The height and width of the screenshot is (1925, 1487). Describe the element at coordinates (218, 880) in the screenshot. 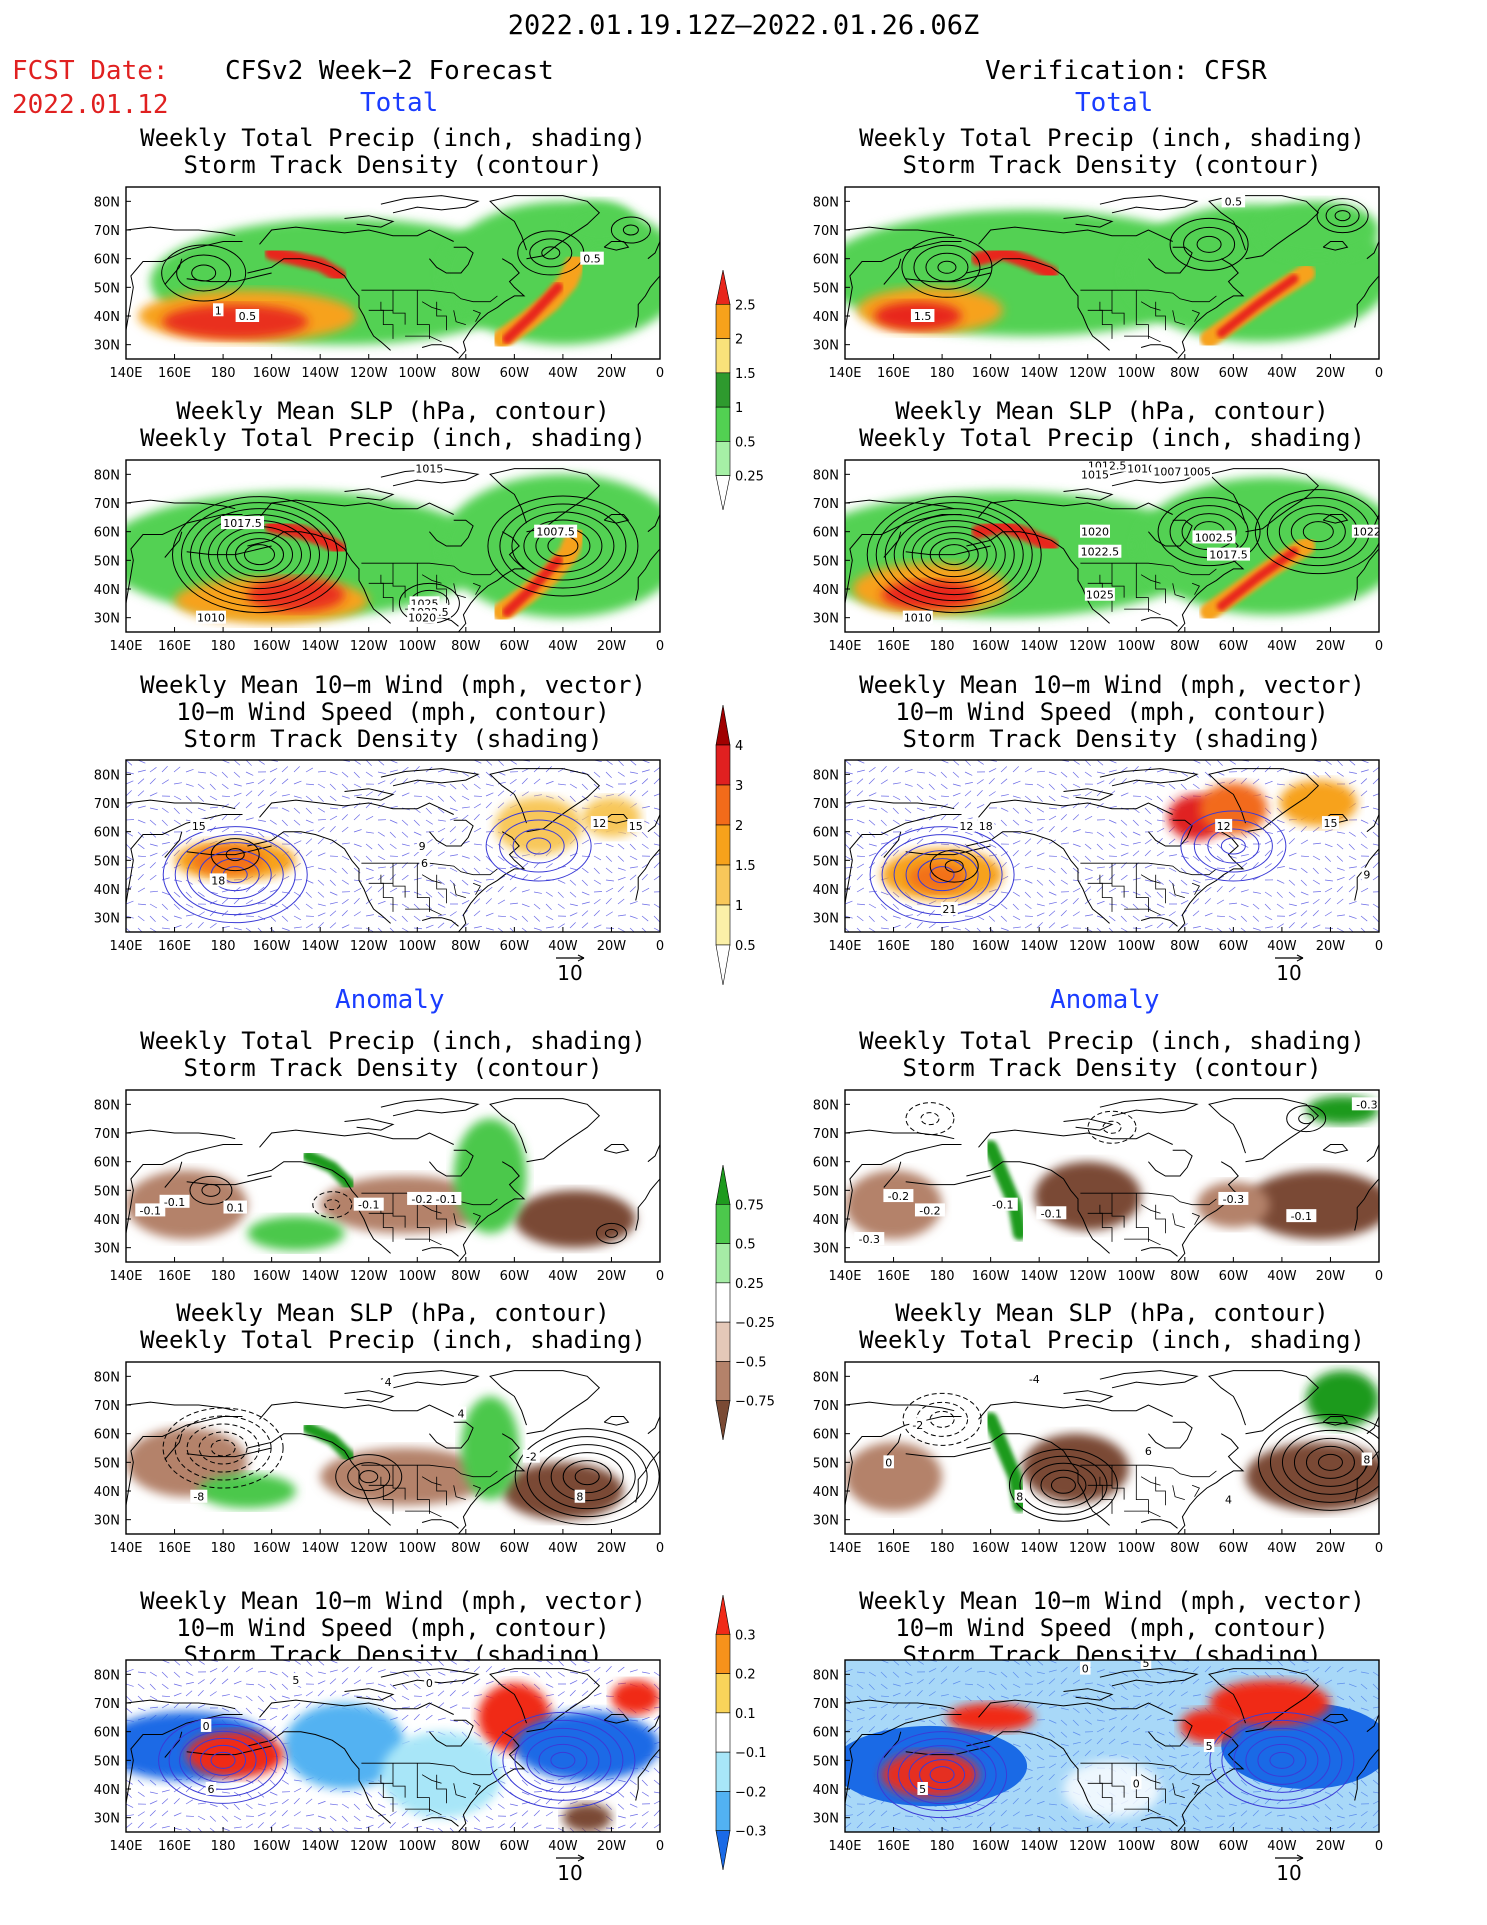

I see `contour-label: 18` at that location.